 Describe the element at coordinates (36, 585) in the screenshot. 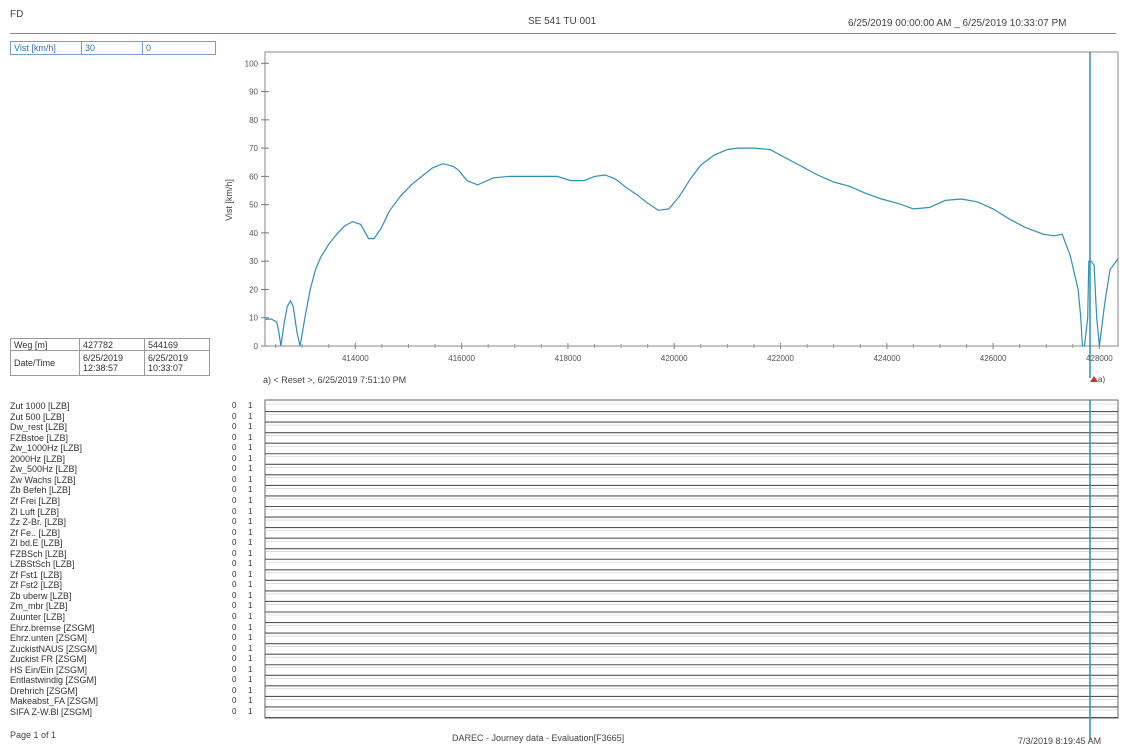

I see `signal-label: Zf Fst2 [LZB]` at that location.